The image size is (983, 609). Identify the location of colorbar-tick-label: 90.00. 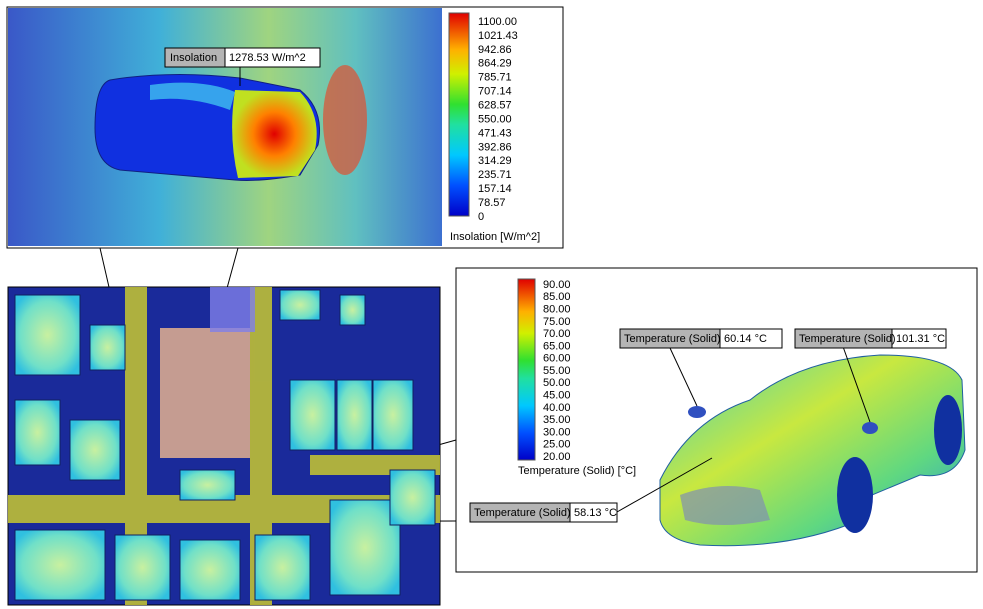
(557, 285).